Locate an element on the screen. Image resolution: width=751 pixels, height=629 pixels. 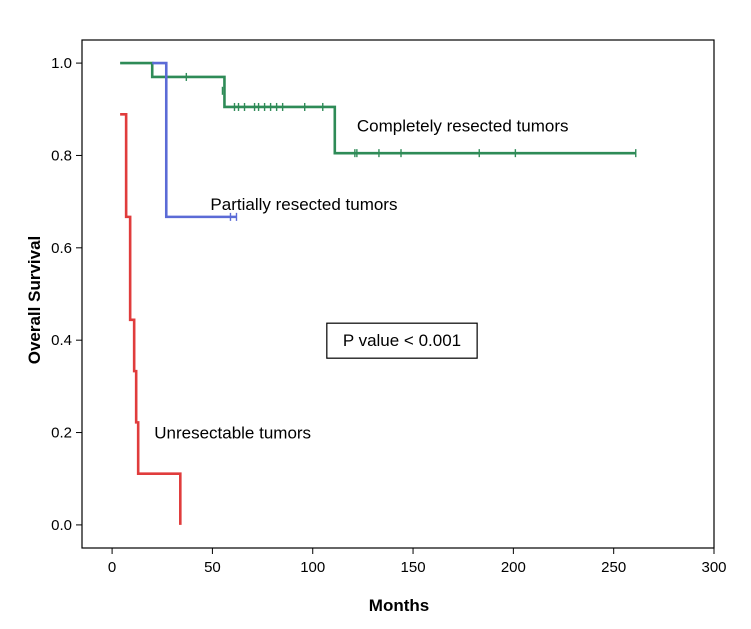
series-annotation: Partially resected tumors is located at coordinates (303, 204).